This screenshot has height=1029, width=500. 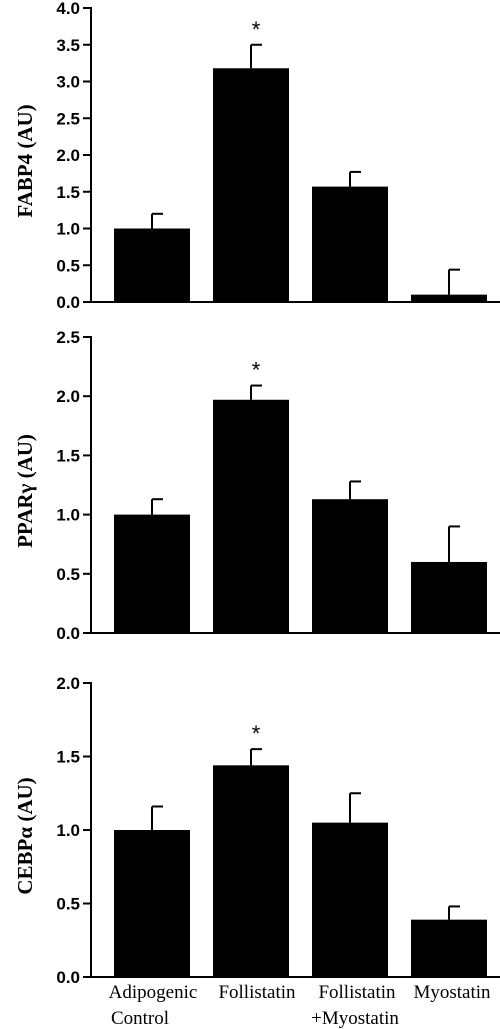 I want to click on y-tick-label: 4.0, so click(x=68, y=9).